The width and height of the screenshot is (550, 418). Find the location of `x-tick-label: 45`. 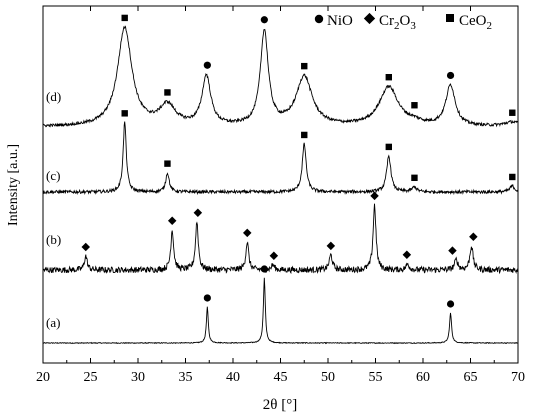

x-tick-label: 45 is located at coordinates (281, 377).